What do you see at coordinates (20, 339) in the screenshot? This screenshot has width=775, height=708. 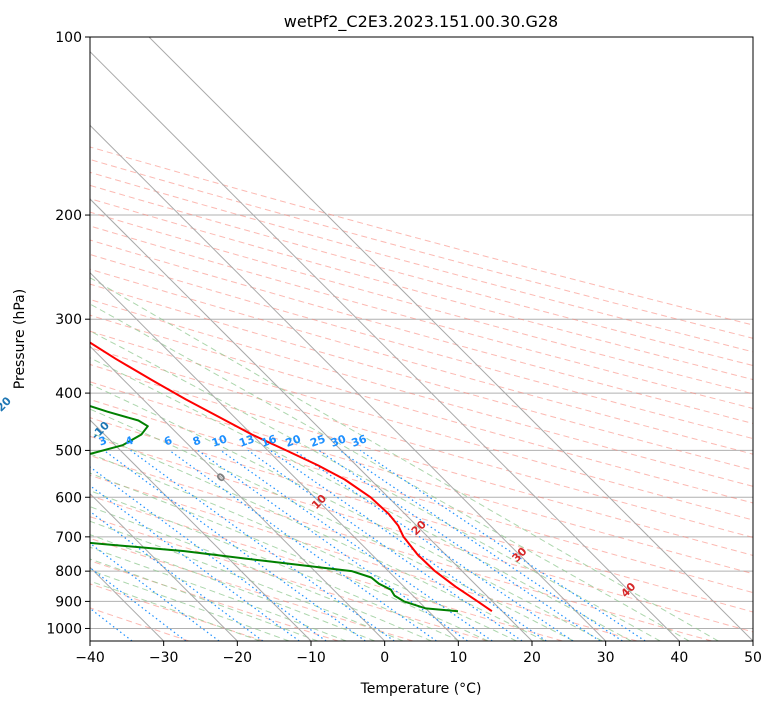 I see `y-axis-label: Pressure (hPa)` at bounding box center [20, 339].